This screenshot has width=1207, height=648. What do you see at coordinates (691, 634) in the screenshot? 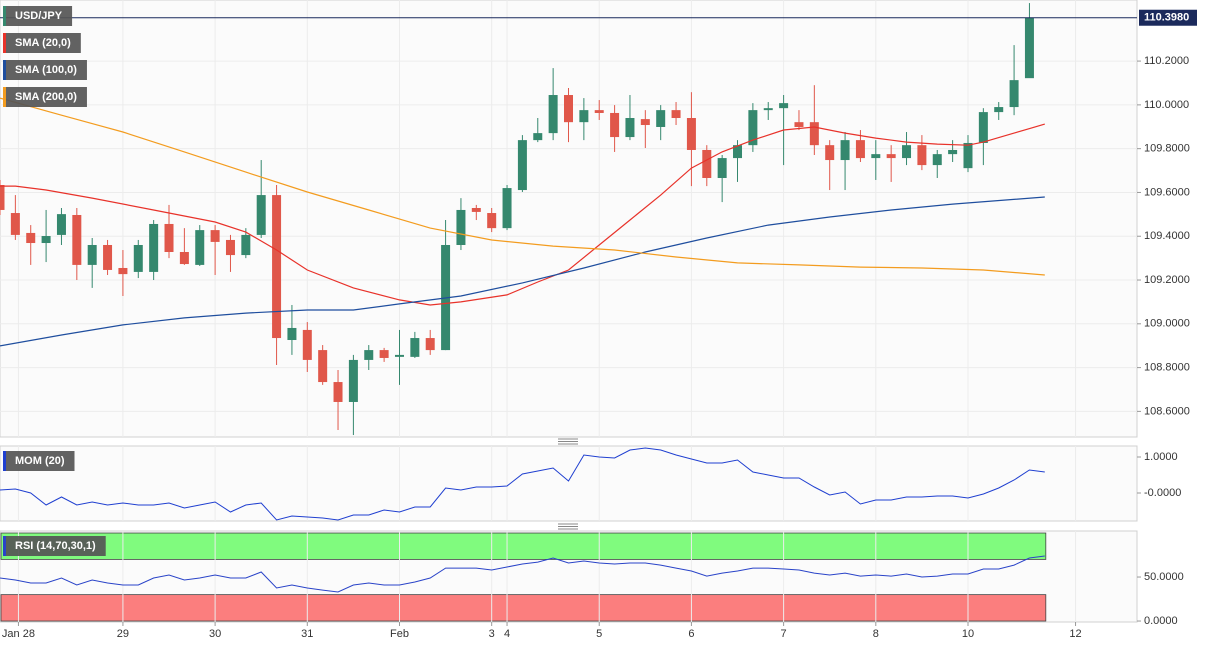
I see `x-tick-label: 6` at bounding box center [691, 634].